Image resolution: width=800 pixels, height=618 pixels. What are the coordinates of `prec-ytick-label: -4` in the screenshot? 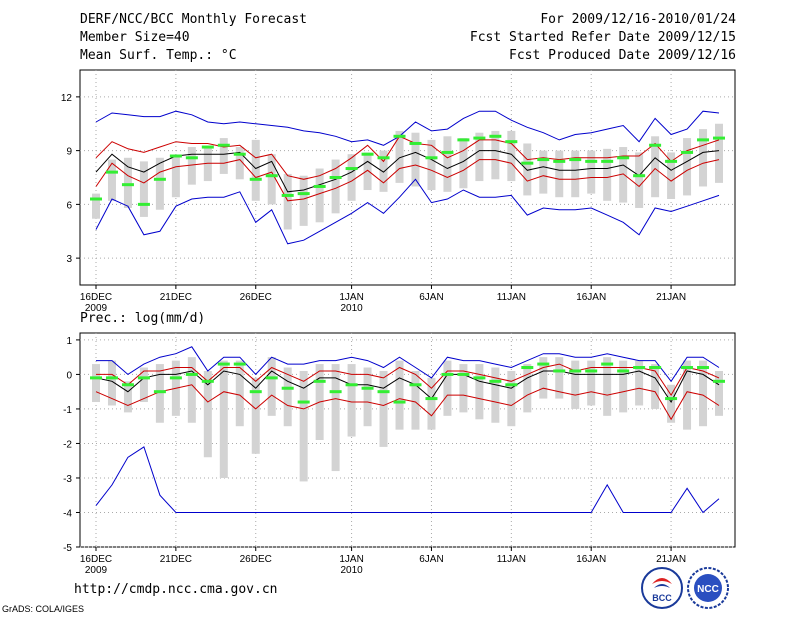 It's located at (67, 513).